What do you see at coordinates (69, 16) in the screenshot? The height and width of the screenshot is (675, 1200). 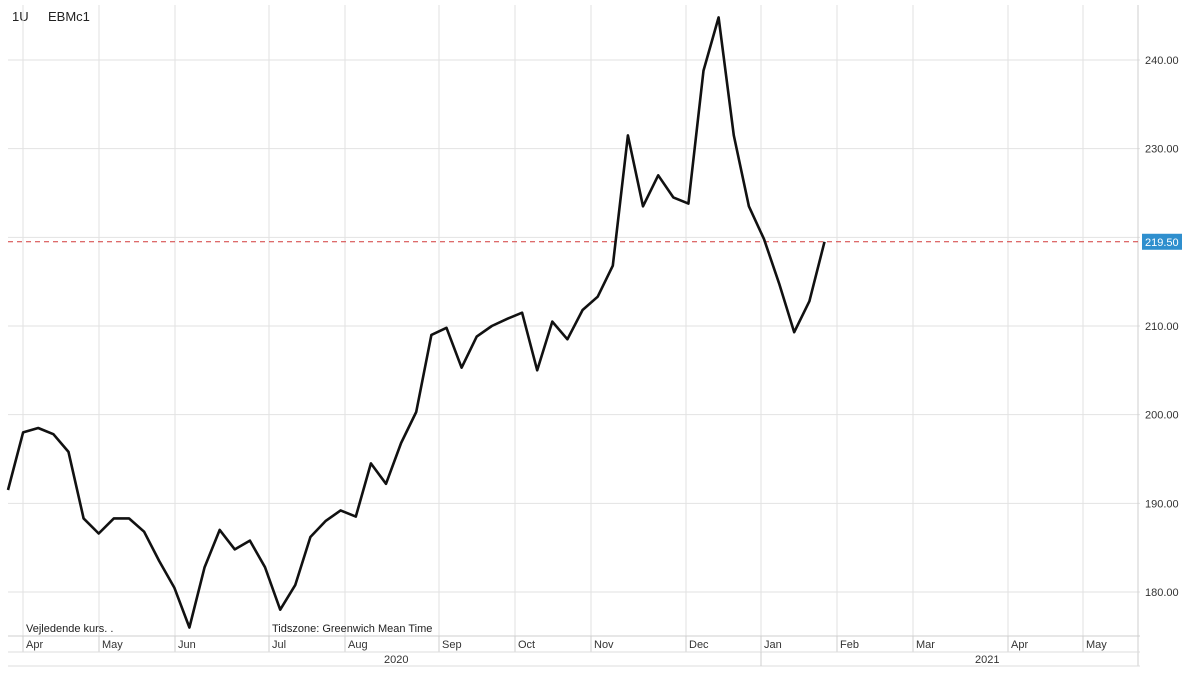 I see `symbol-label: EBMc1` at bounding box center [69, 16].